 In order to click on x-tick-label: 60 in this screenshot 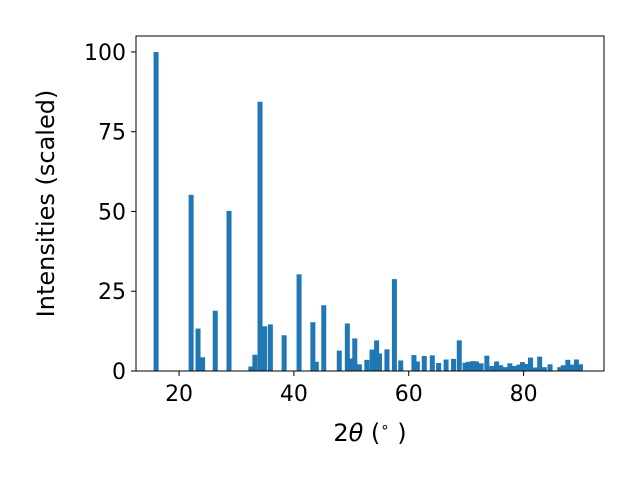, I will do `click(409, 394)`.